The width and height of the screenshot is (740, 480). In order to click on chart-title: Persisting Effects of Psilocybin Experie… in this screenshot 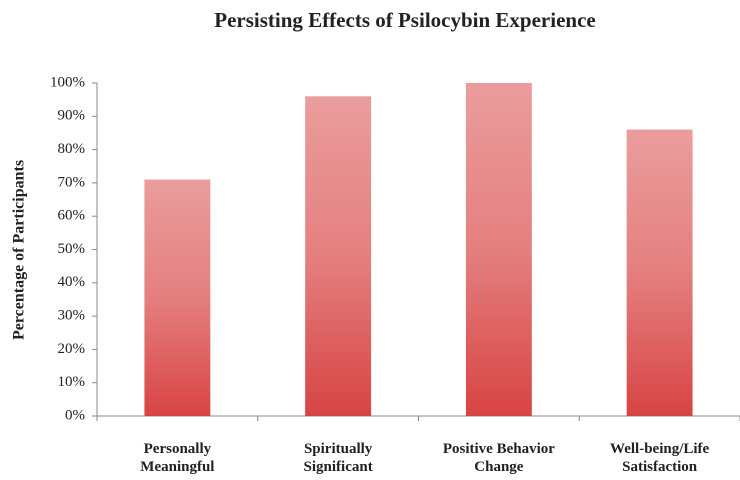, I will do `click(404, 20)`.